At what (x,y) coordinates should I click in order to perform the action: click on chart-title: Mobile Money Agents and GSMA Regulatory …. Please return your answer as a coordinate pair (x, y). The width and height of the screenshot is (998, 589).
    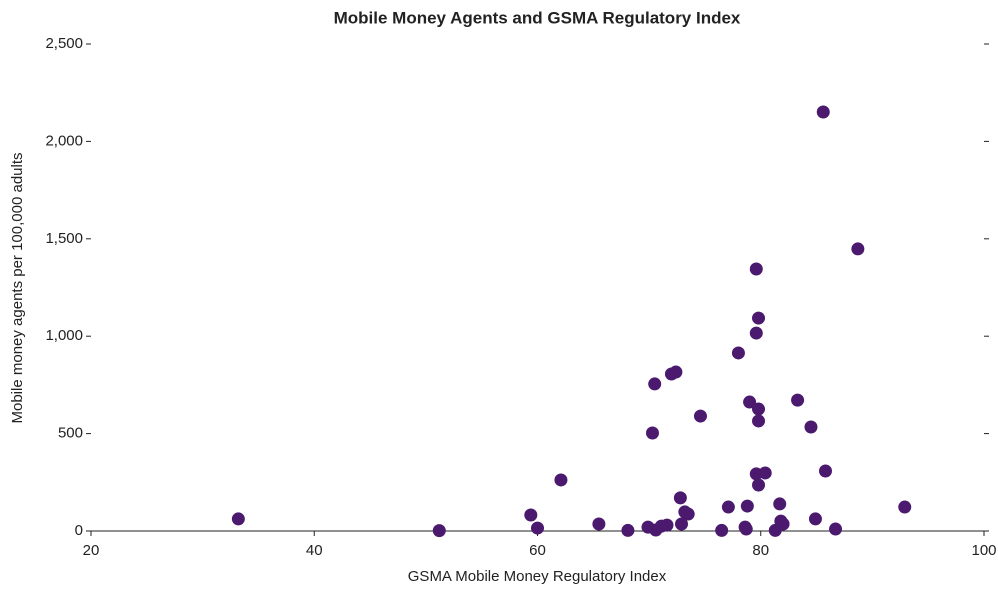
    Looking at the image, I should click on (537, 17).